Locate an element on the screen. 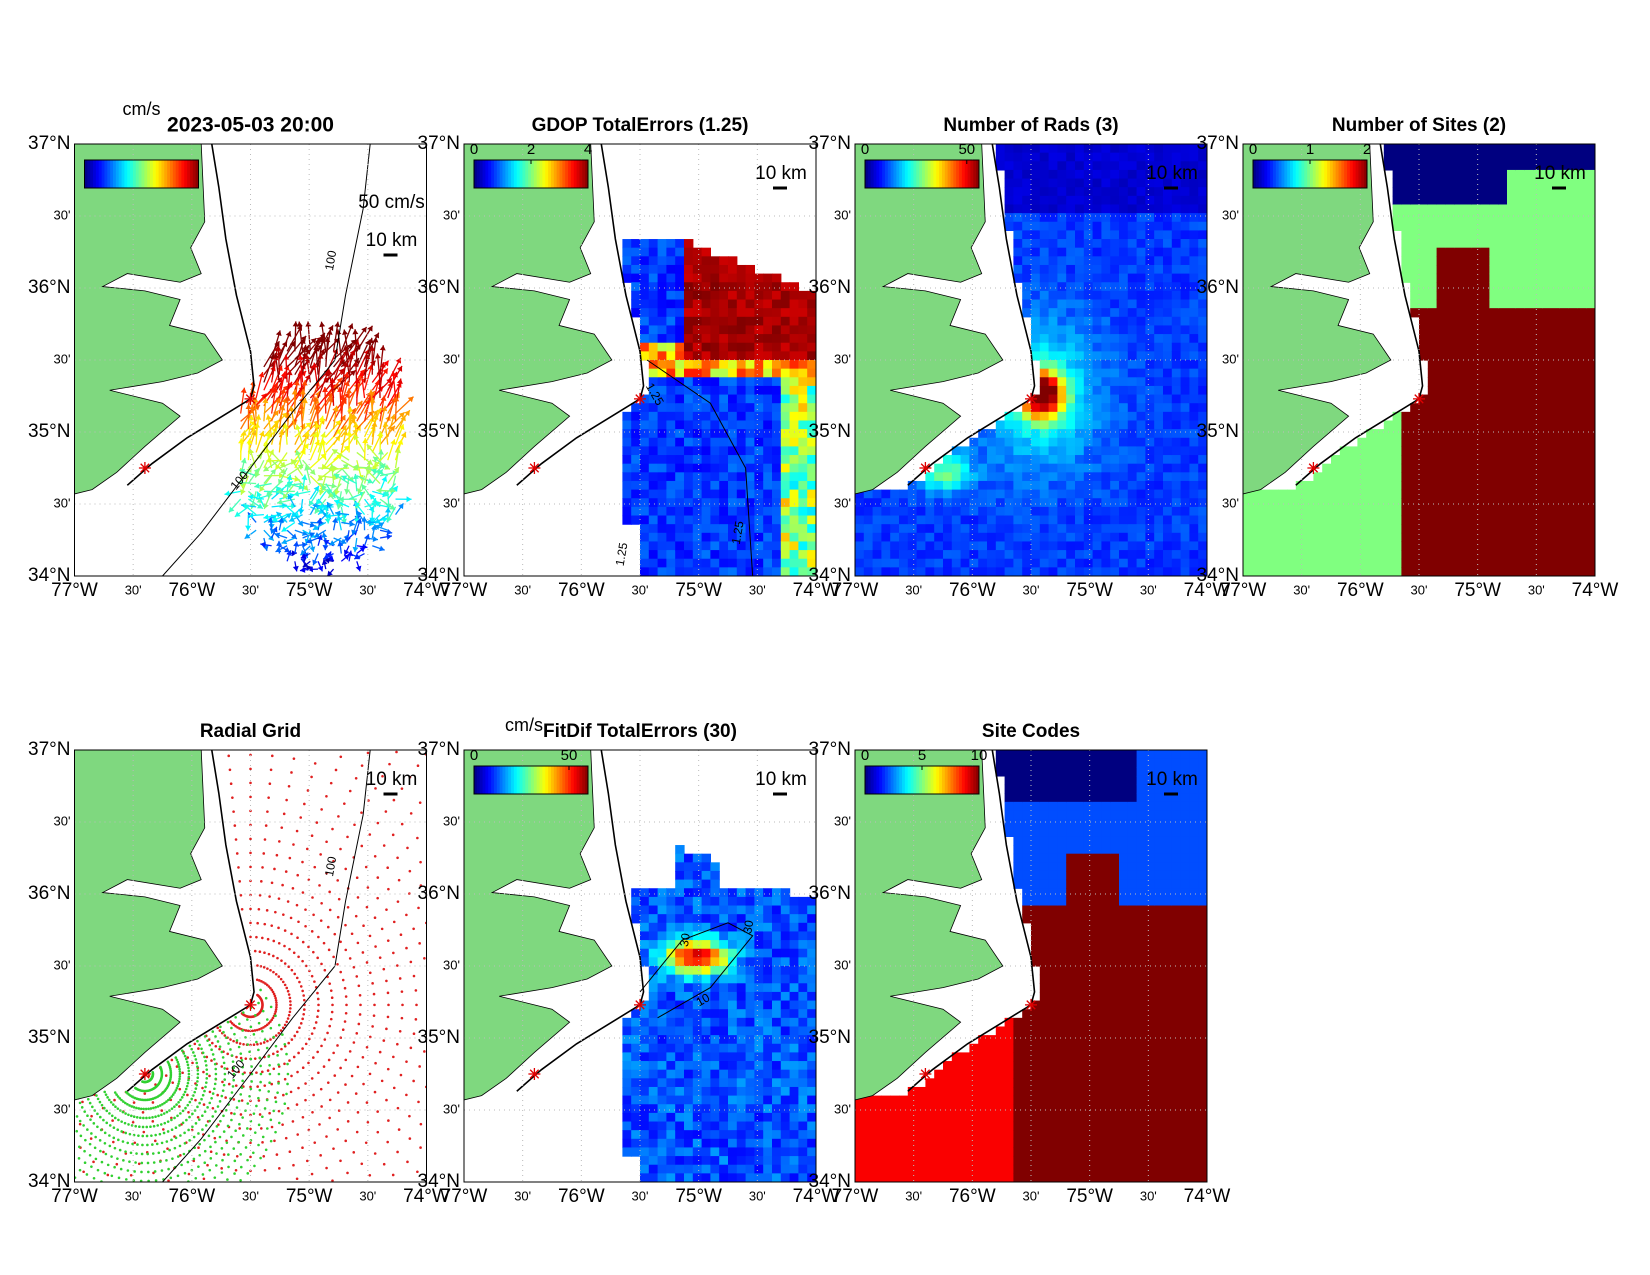 The height and width of the screenshot is (1275, 1650). y-tick-label: 30' is located at coordinates (451, 358).